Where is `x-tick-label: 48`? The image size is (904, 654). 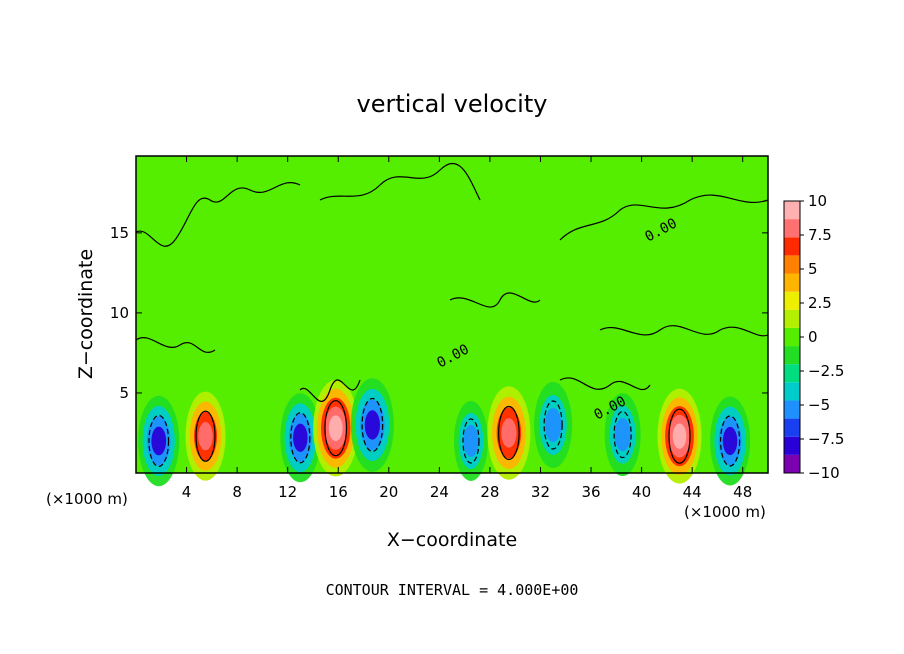
x-tick-label: 48 is located at coordinates (742, 492).